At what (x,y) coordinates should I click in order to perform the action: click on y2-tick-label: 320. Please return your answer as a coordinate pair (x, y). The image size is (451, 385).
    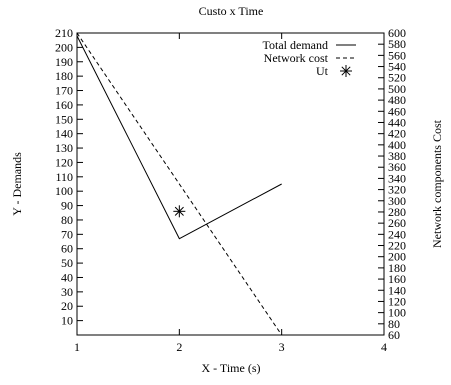
    Looking at the image, I should click on (397, 190).